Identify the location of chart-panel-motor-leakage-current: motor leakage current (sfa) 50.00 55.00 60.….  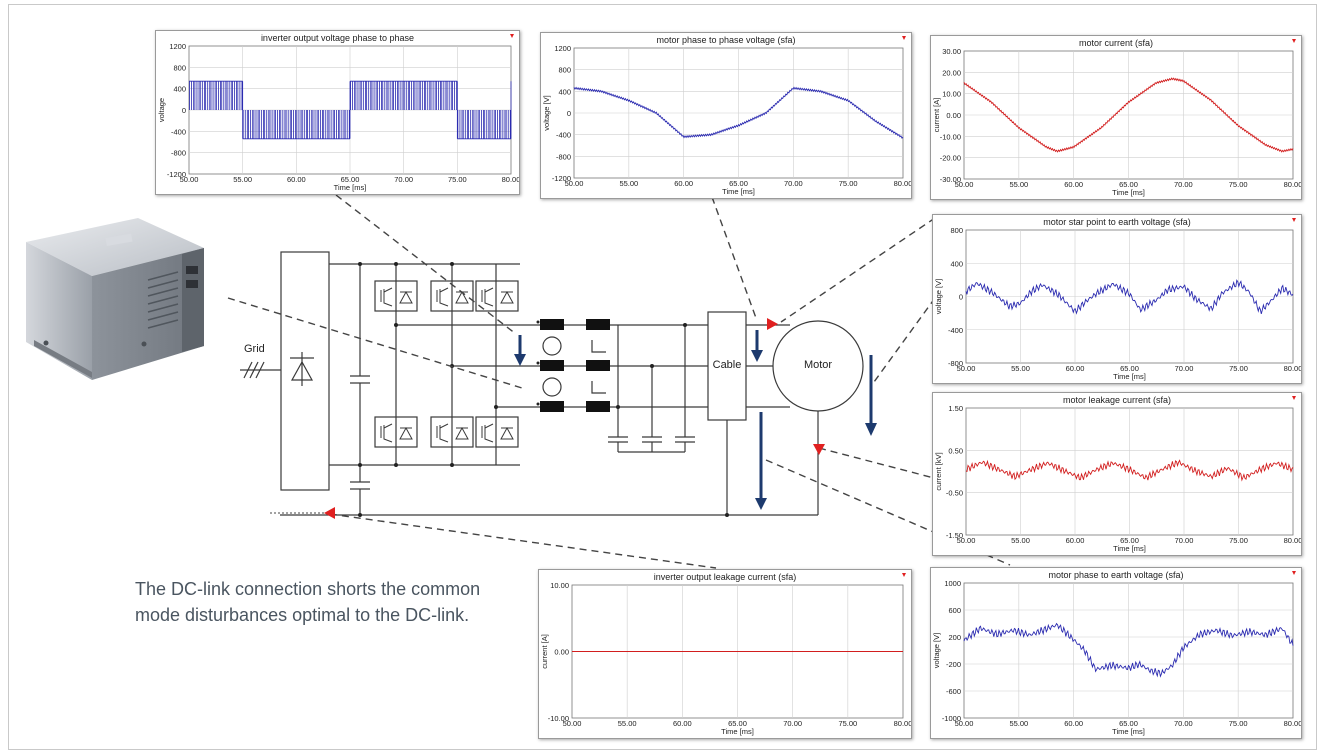
(1117, 474).